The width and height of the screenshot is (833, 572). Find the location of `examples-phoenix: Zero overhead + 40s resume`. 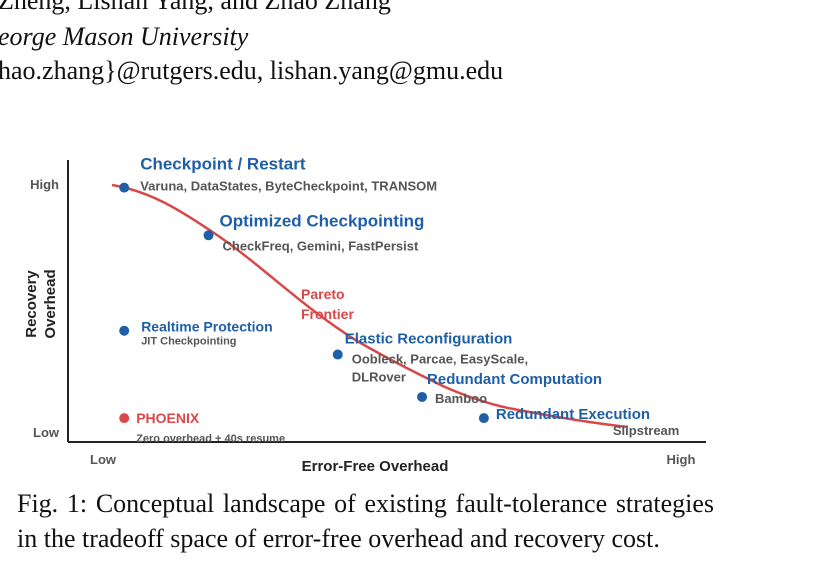

examples-phoenix: Zero overhead + 40s resume is located at coordinates (210, 439).